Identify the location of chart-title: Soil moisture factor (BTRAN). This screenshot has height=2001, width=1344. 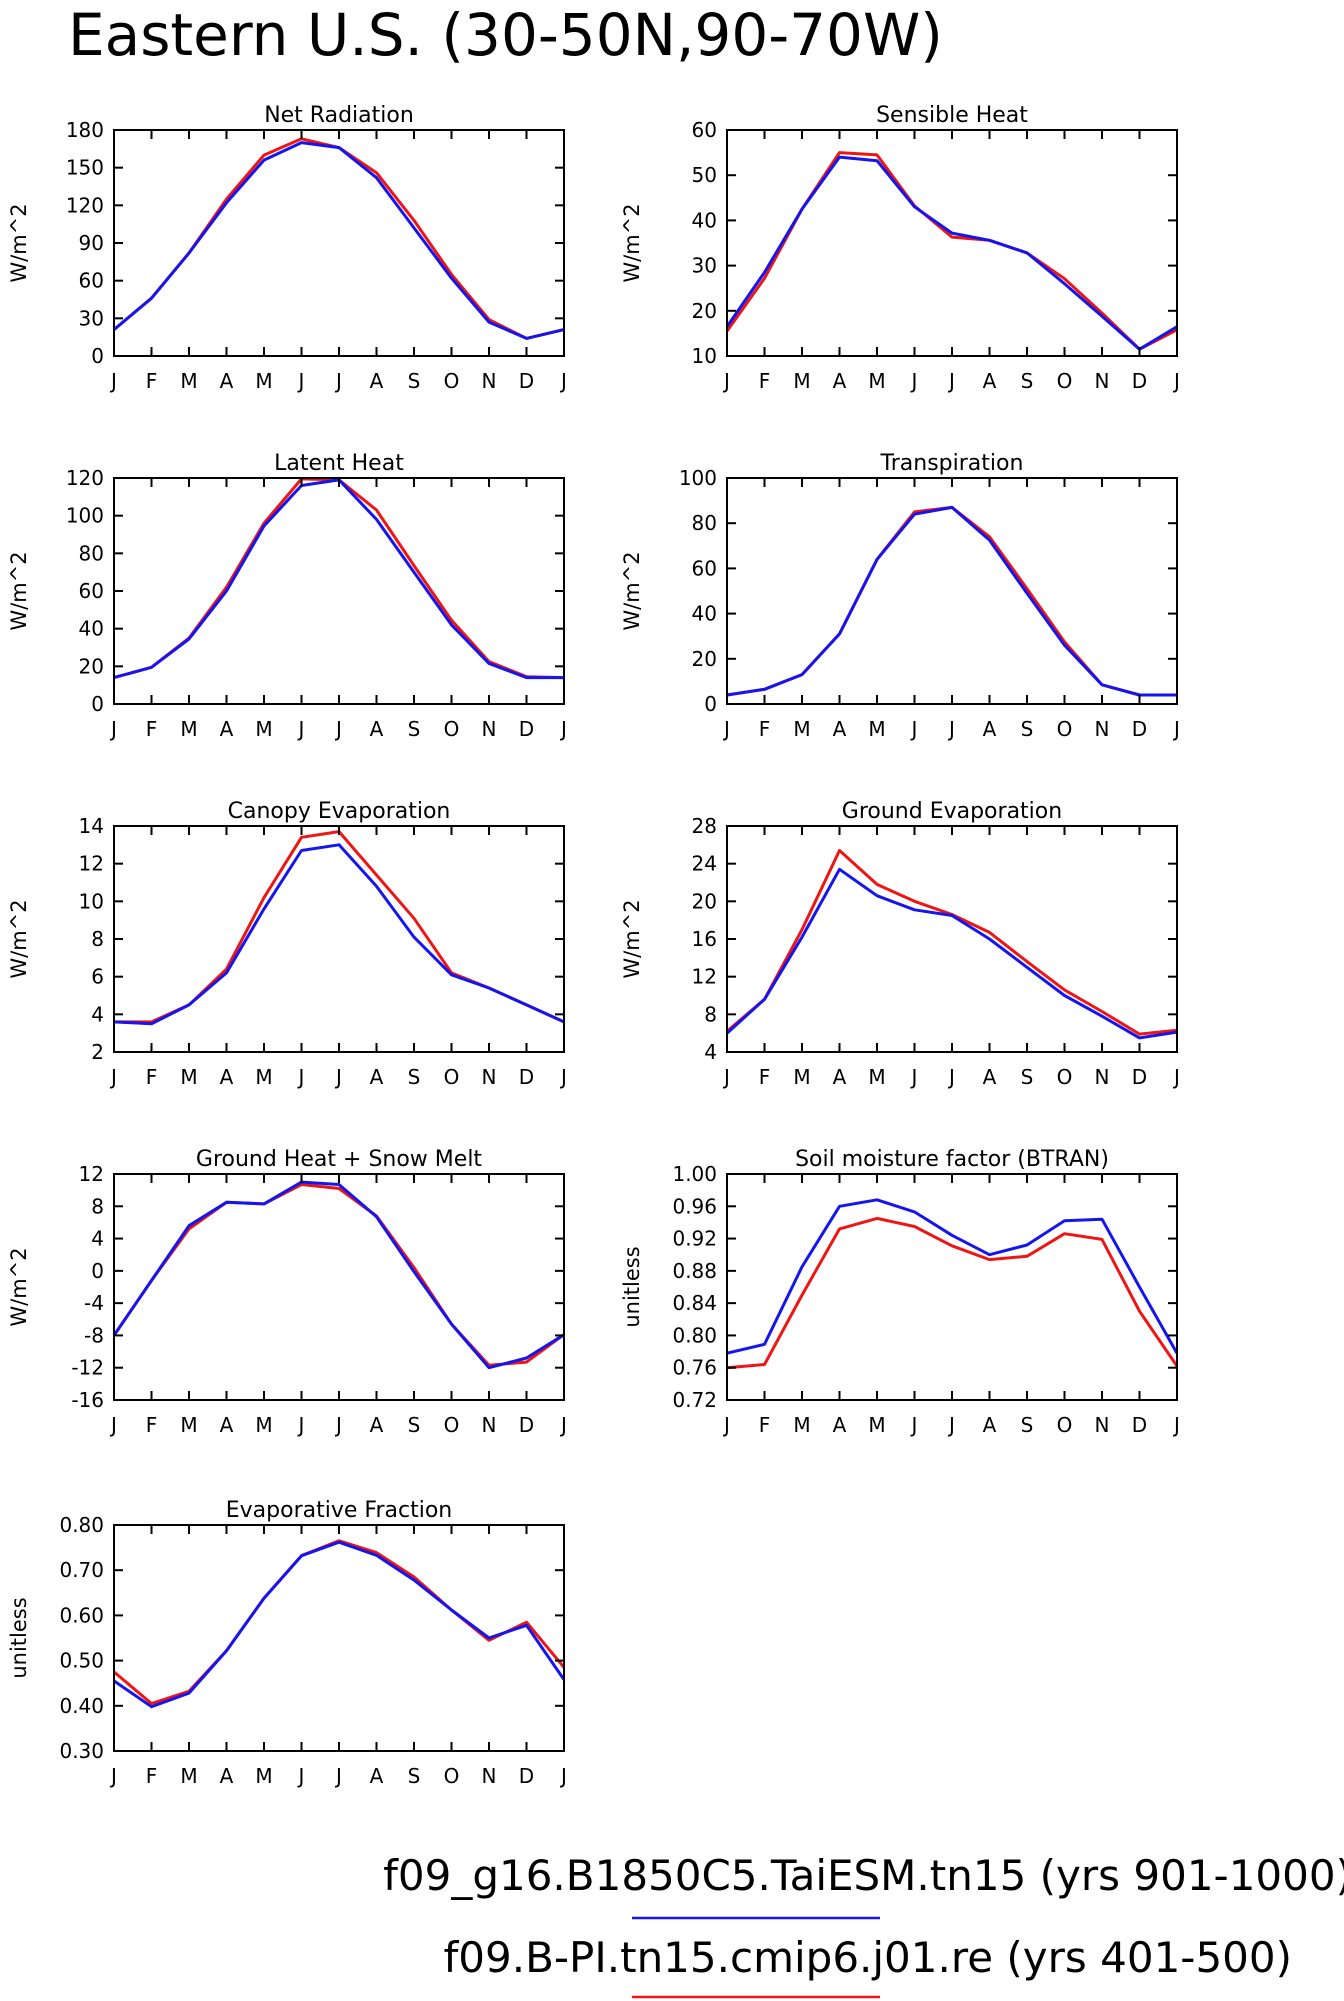
(952, 1159).